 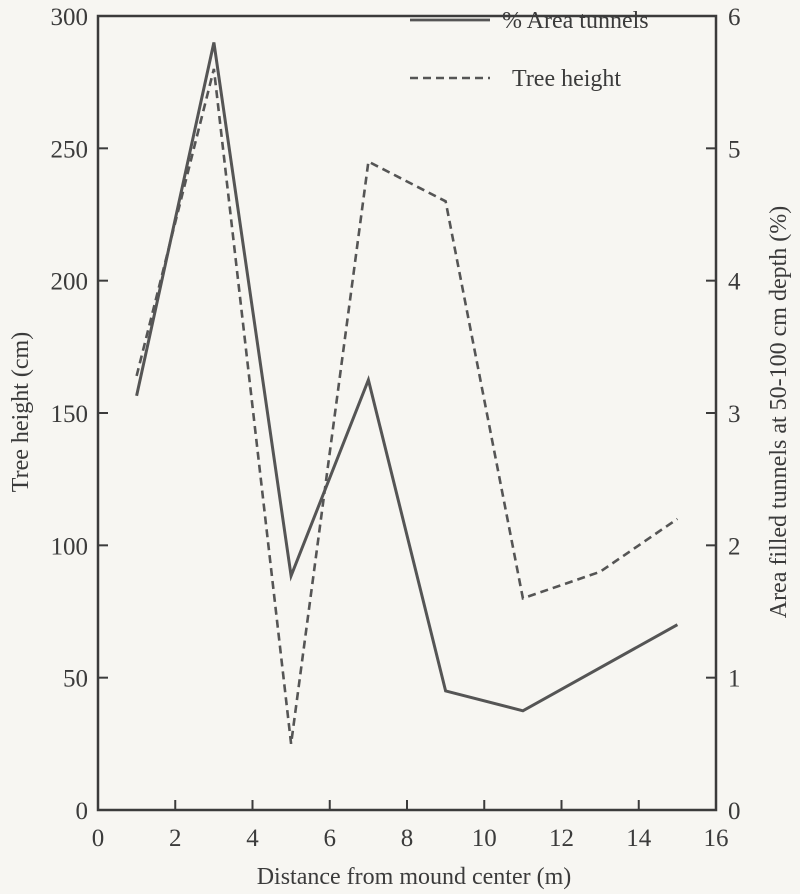 I want to click on y-right-tick-label: 5, so click(x=734, y=149).